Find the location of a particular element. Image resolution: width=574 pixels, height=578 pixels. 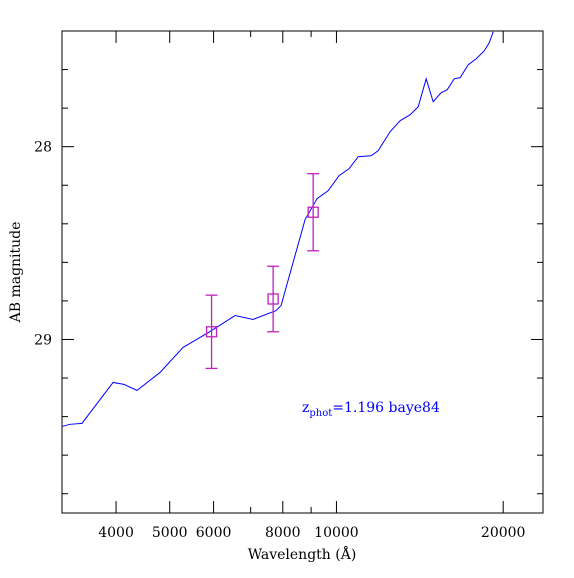

x-tick-label: 10000 is located at coordinates (336, 533).